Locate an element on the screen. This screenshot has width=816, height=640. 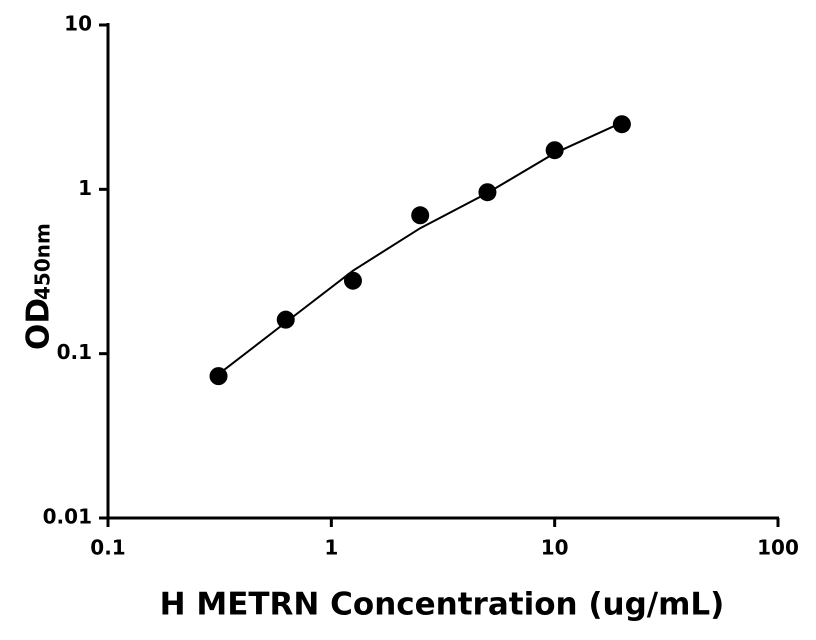
y-tick-label: 0.01 is located at coordinates (67, 517).